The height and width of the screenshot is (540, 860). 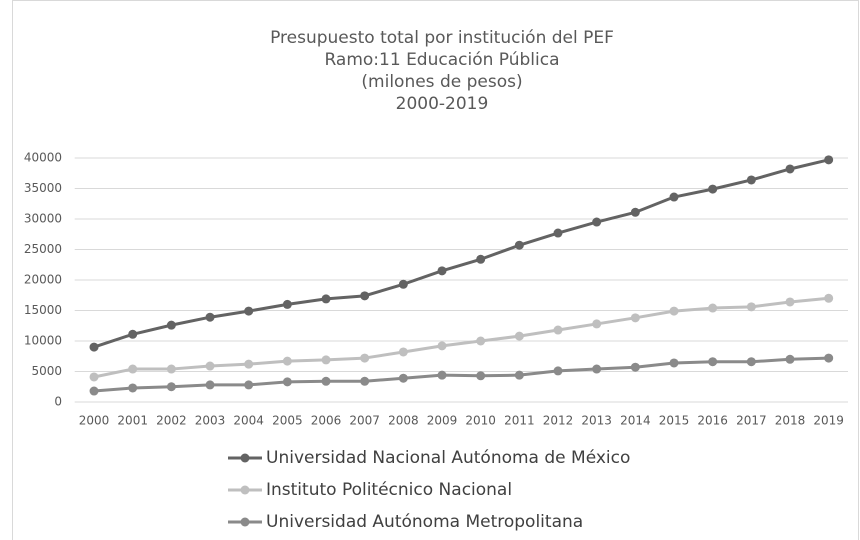 I want to click on x-tick-label: 2016, so click(x=712, y=421).